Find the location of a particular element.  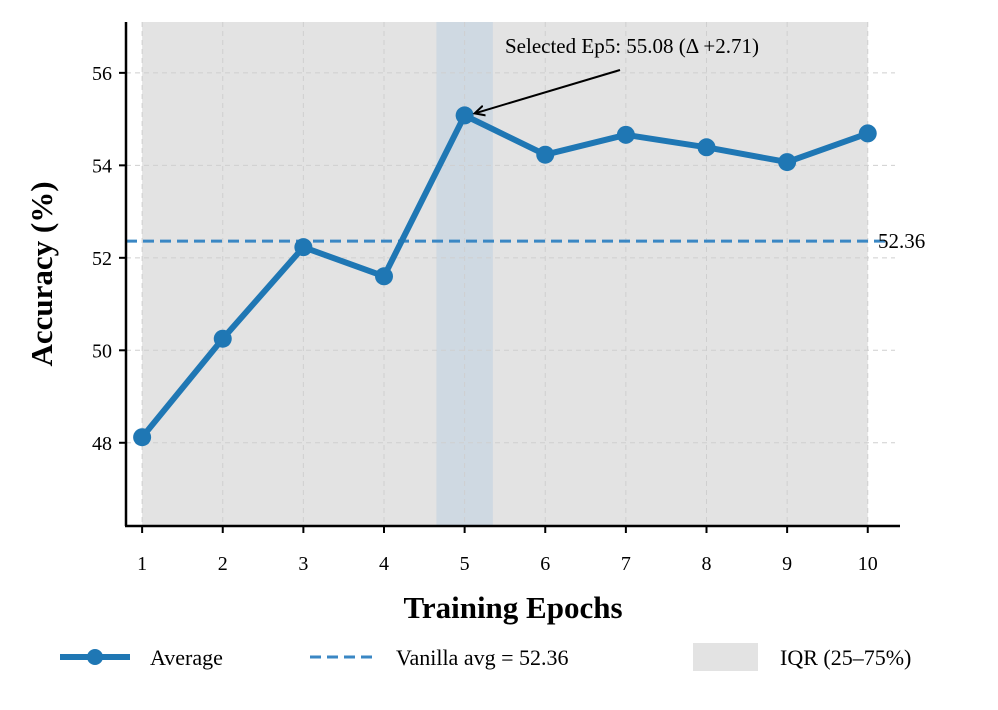

y-tick-label: 48 is located at coordinates (102, 444).